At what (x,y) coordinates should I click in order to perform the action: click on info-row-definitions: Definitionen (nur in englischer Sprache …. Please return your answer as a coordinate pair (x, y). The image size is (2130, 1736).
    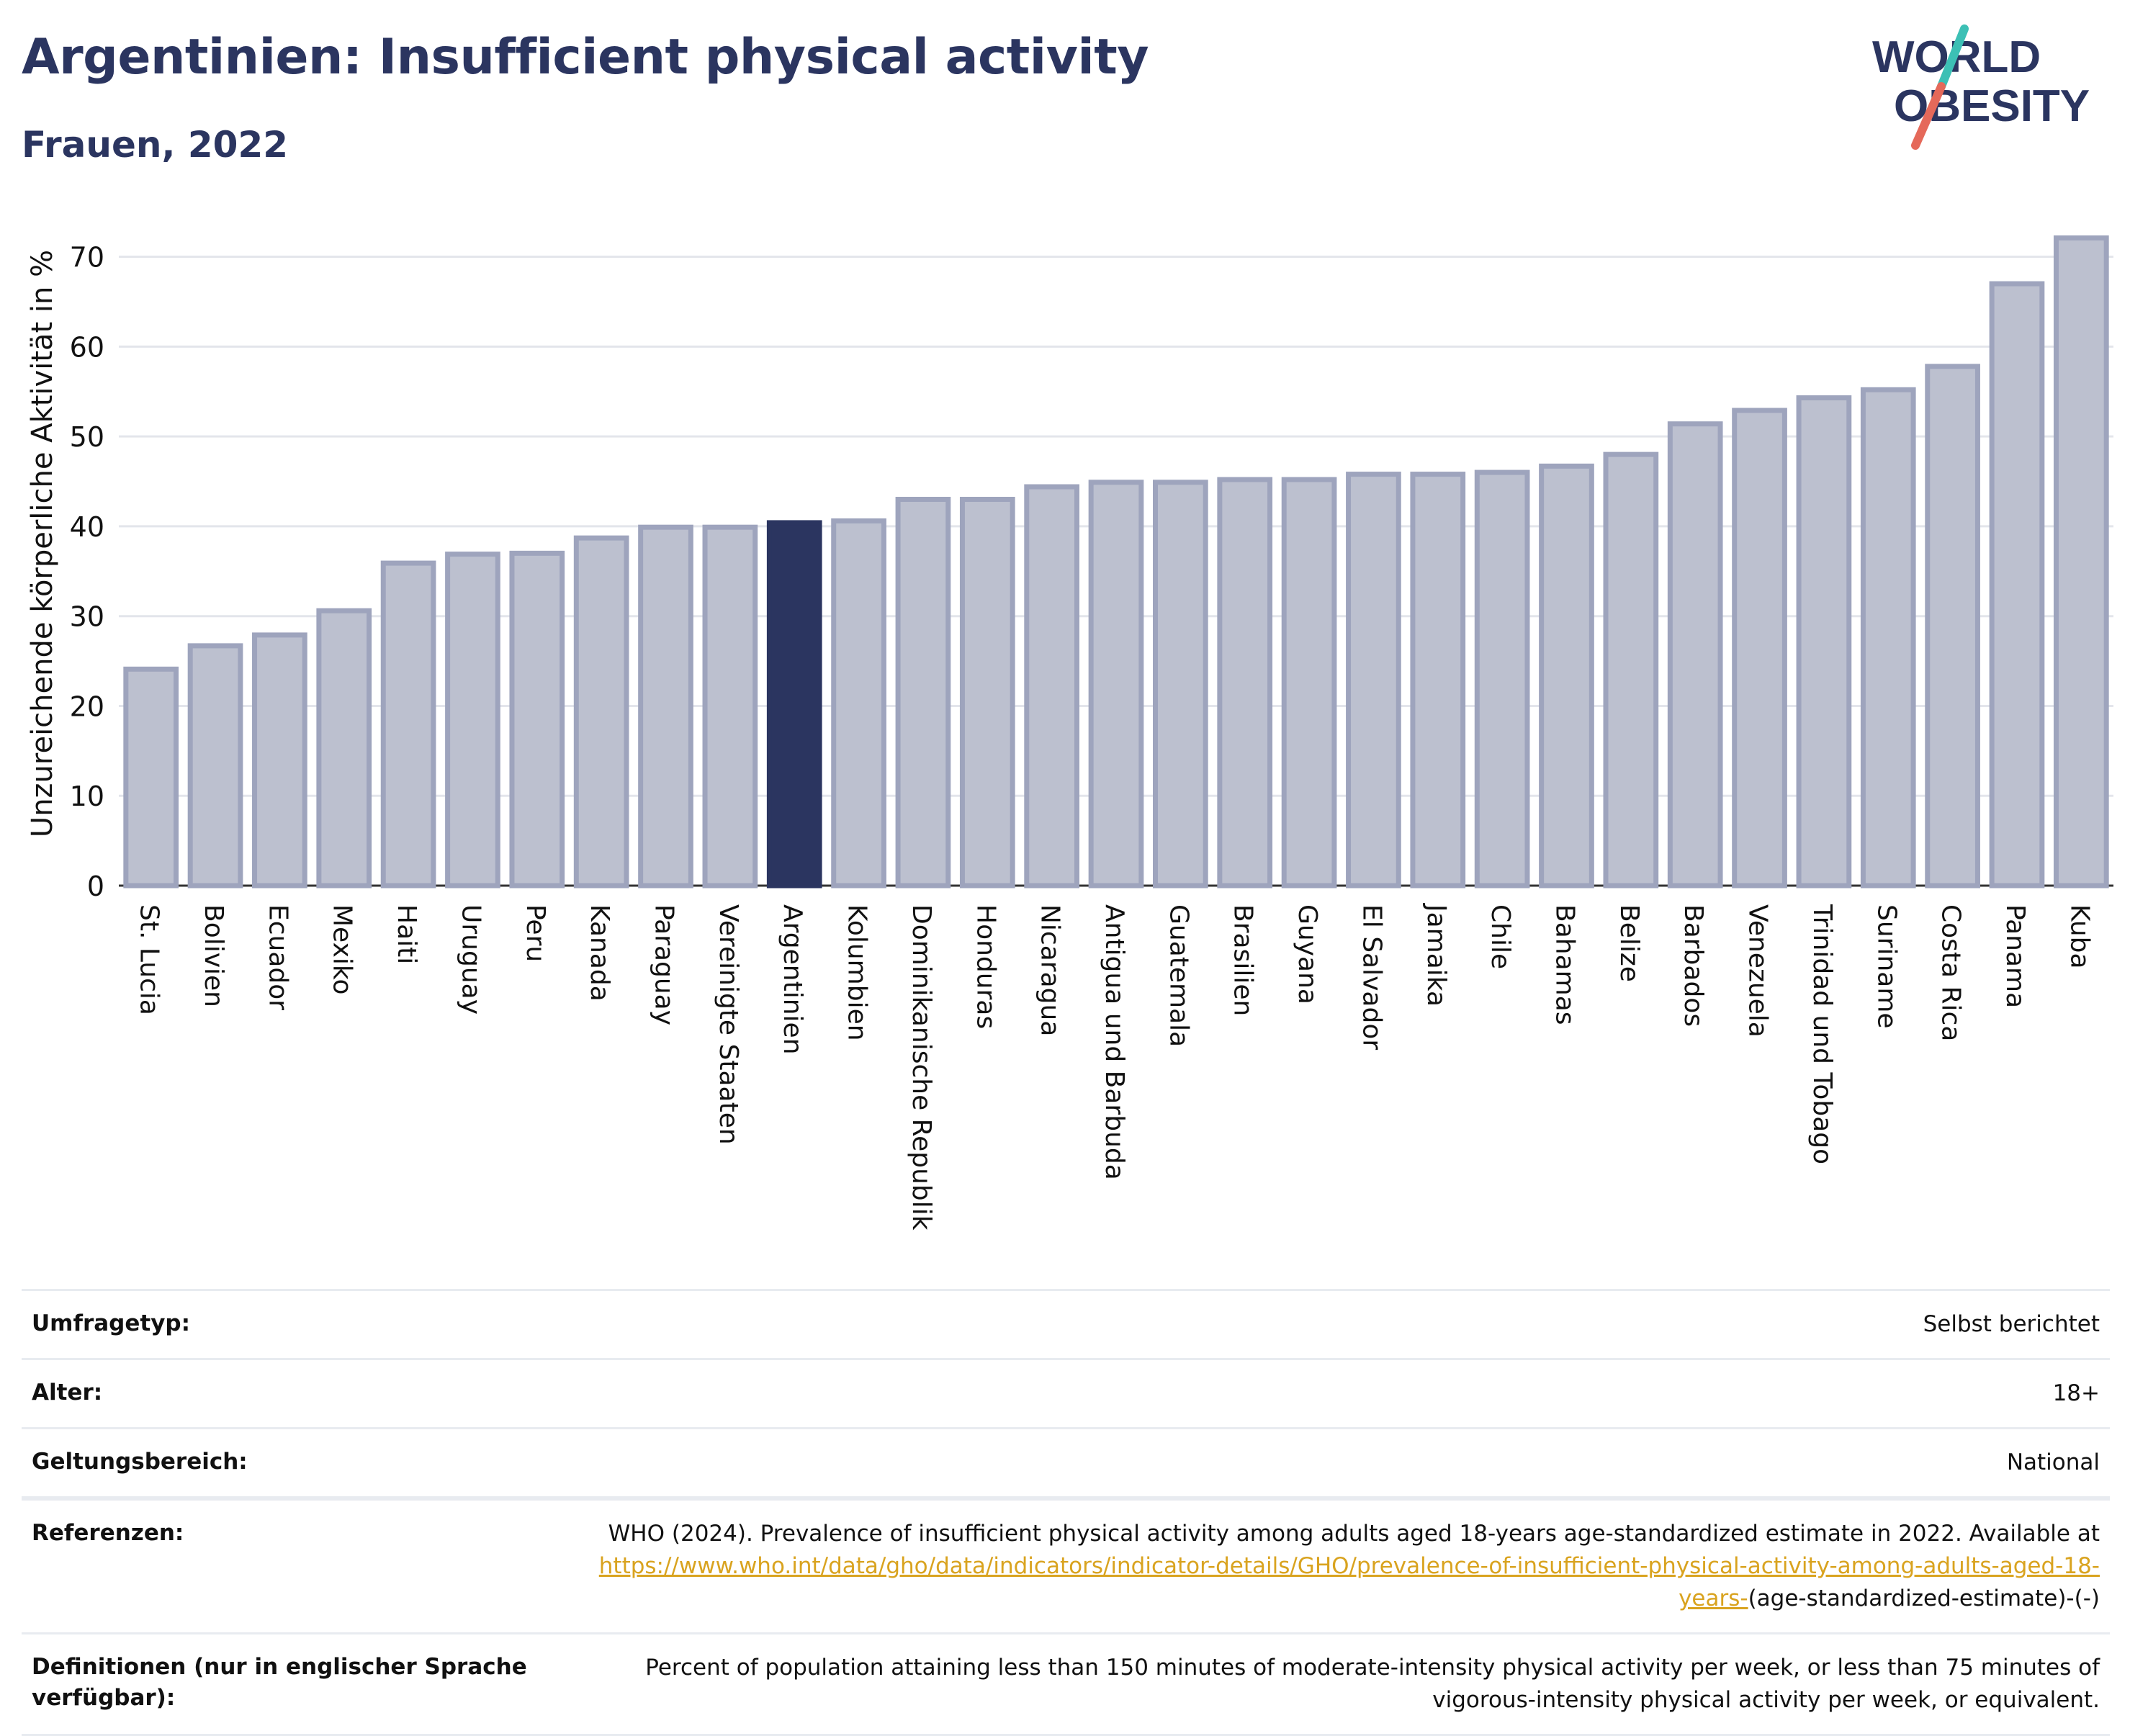
    Looking at the image, I should click on (1066, 1684).